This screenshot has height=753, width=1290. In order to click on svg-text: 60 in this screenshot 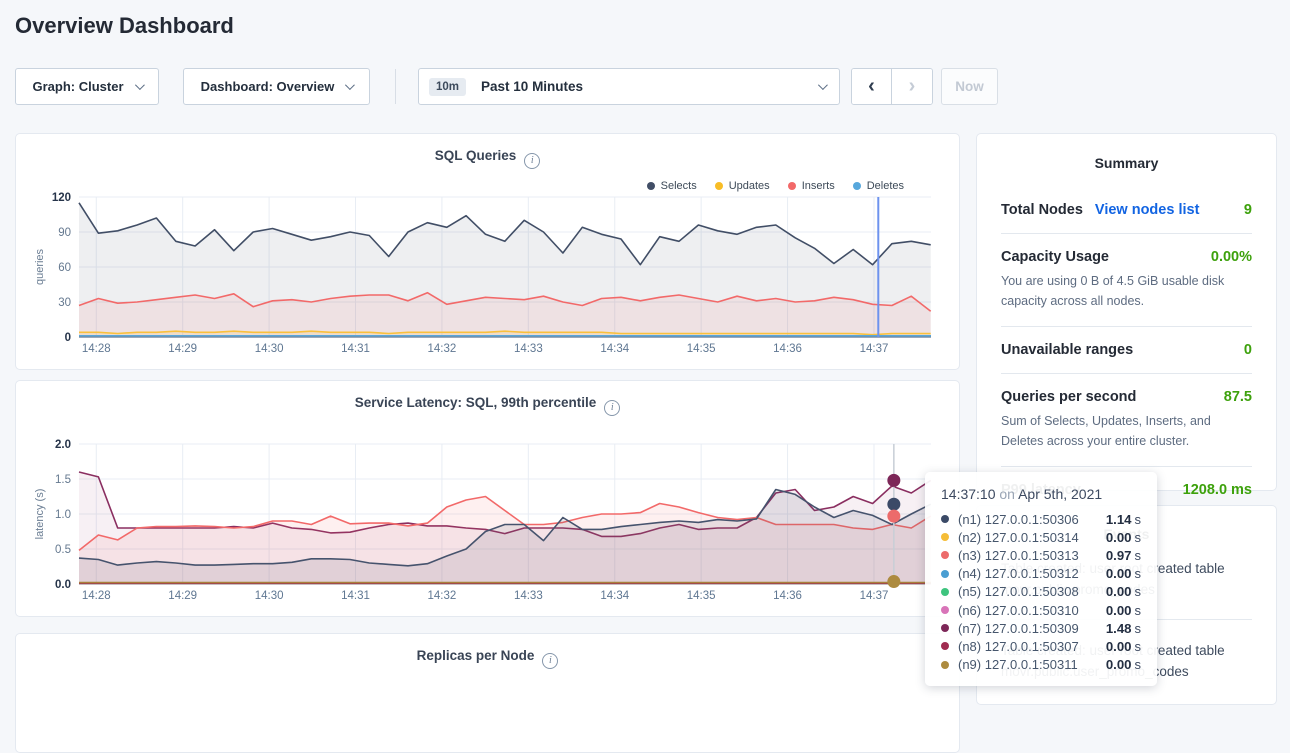, I will do `click(64, 268)`.